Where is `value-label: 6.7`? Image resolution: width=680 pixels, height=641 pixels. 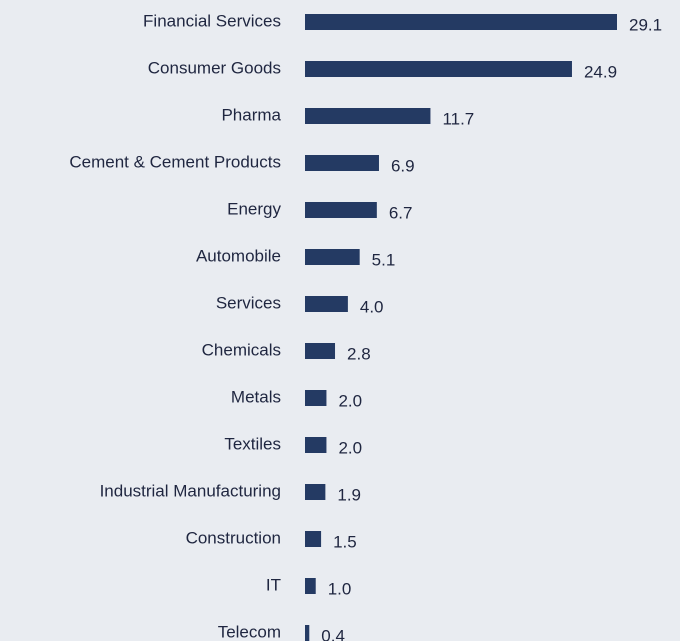 value-label: 6.7 is located at coordinates (401, 212).